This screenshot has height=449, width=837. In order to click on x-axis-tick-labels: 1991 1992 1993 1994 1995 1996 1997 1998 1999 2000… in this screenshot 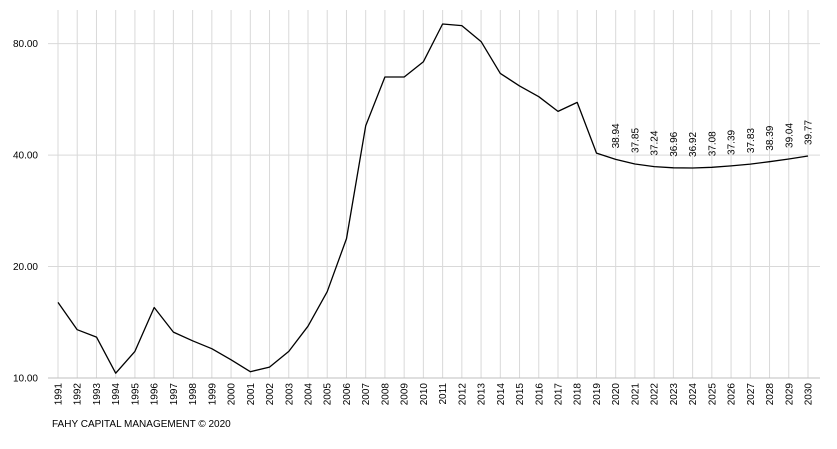, I will do `click(434, 394)`.